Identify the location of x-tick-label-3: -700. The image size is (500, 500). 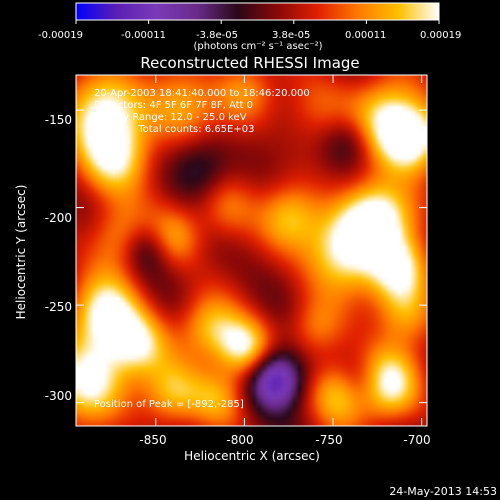
(416, 440).